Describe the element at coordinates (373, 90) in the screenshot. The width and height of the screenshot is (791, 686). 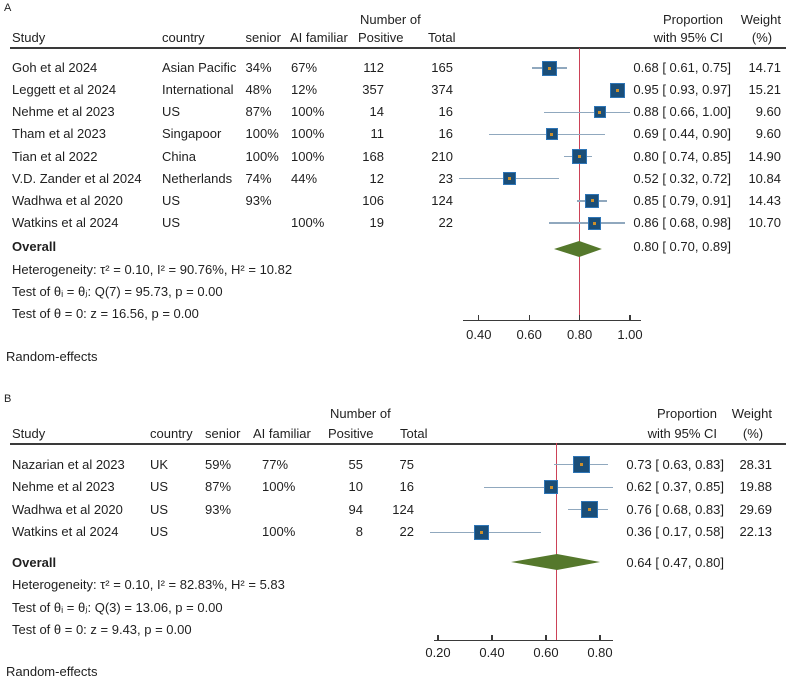
I see `study-positive-count: 357` at that location.